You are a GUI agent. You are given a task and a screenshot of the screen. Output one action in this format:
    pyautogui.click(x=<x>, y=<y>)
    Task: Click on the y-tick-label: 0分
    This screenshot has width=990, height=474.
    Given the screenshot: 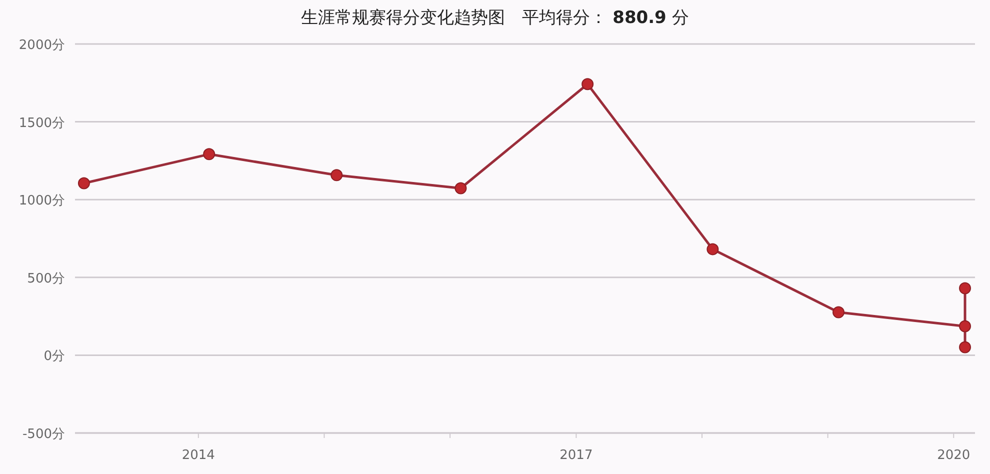 What is the action you would take?
    pyautogui.click(x=54, y=356)
    